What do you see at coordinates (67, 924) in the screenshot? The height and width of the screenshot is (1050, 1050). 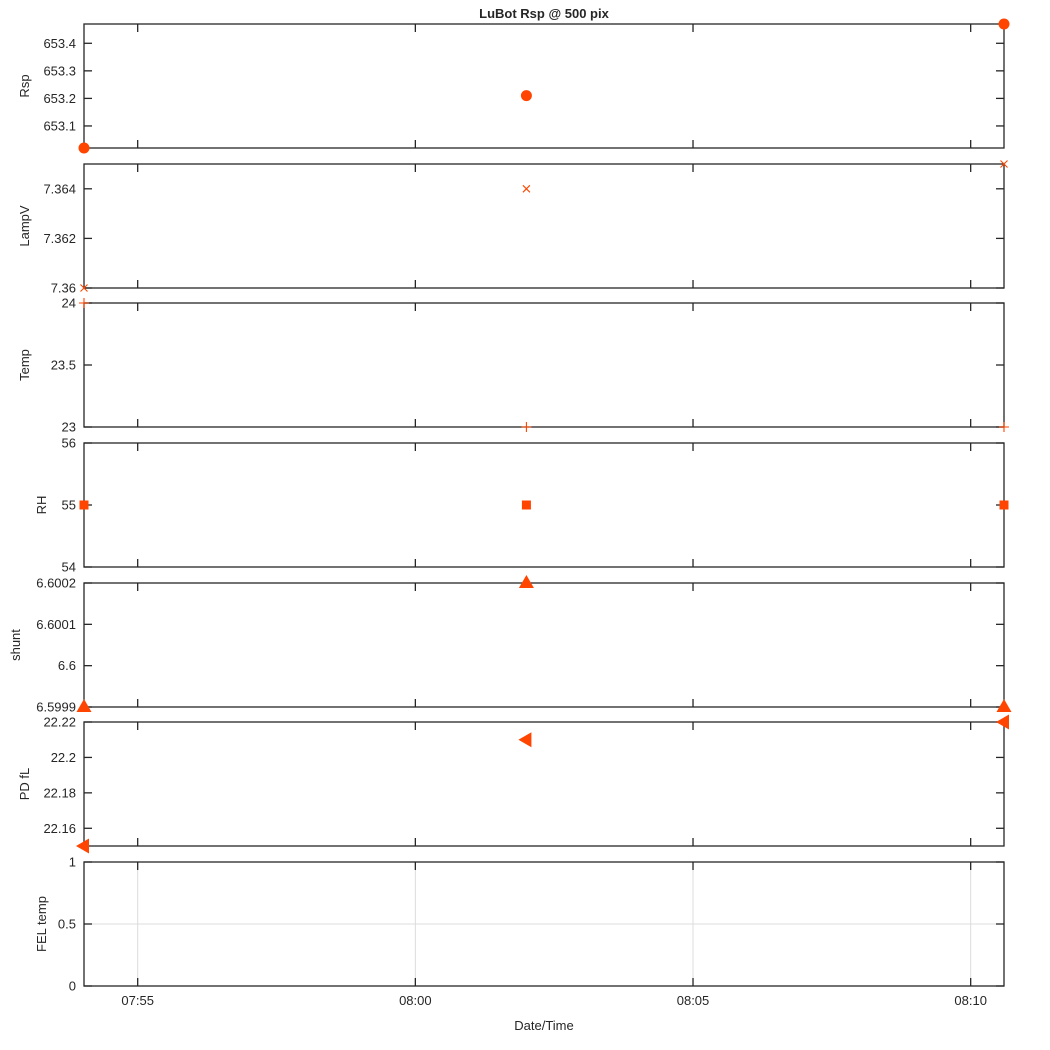 I see `y-tick-label: 0.5` at bounding box center [67, 924].